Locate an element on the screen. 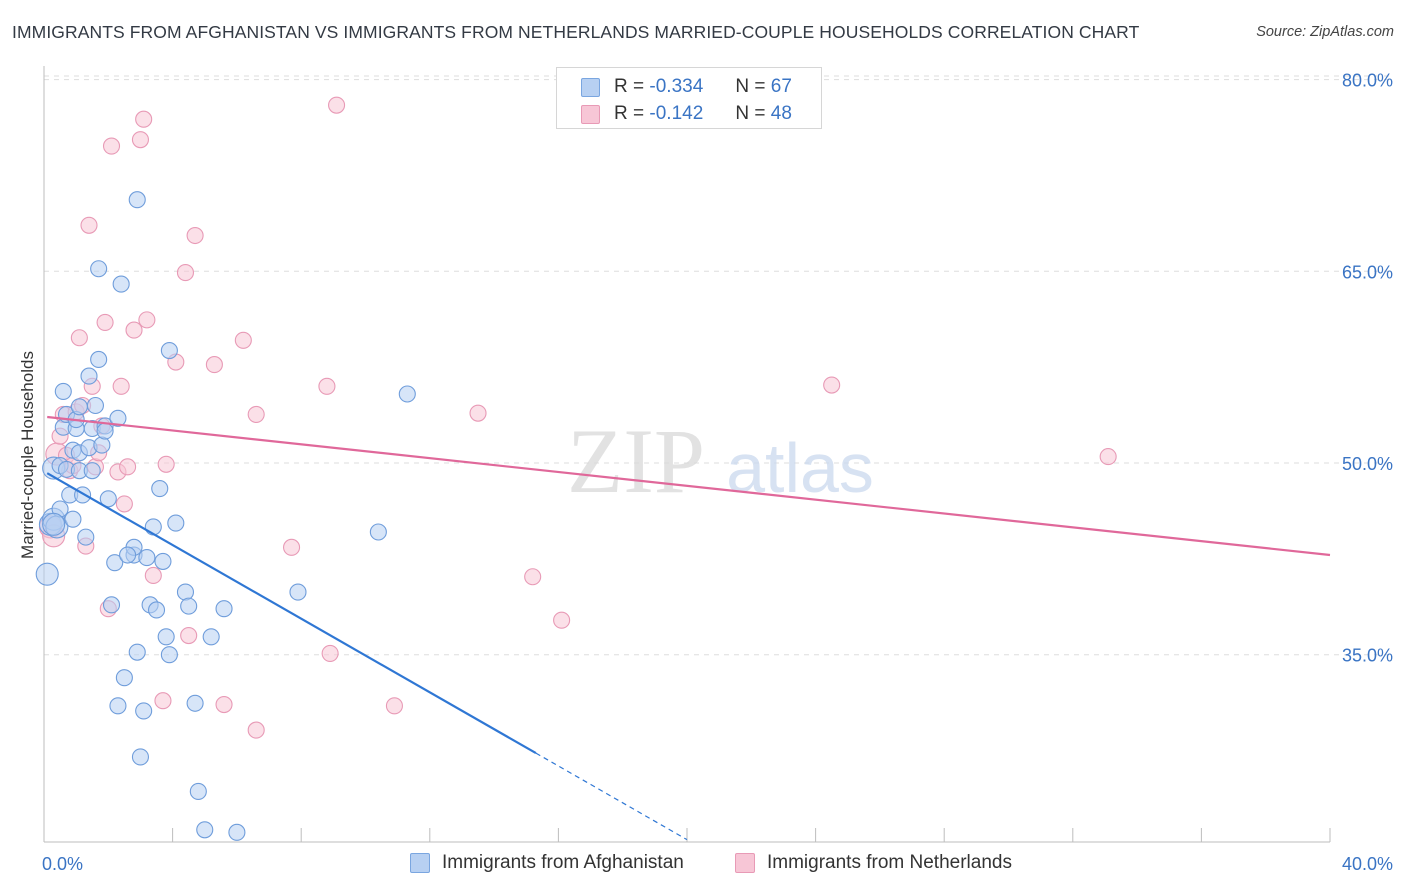 This screenshot has height=892, width=1406. afghanistan-trend-extension is located at coordinates (611, 796).